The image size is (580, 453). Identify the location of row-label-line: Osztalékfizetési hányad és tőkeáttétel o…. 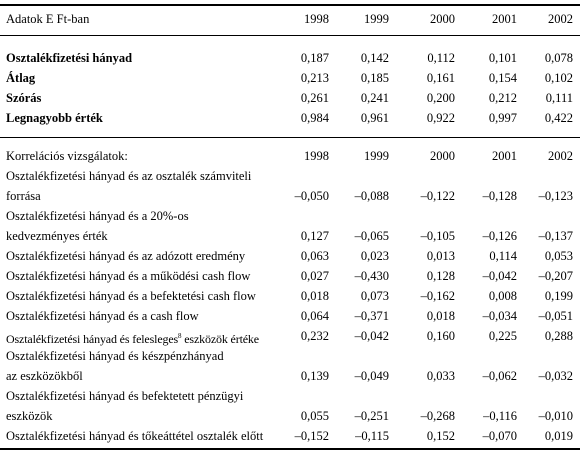
(135, 436).